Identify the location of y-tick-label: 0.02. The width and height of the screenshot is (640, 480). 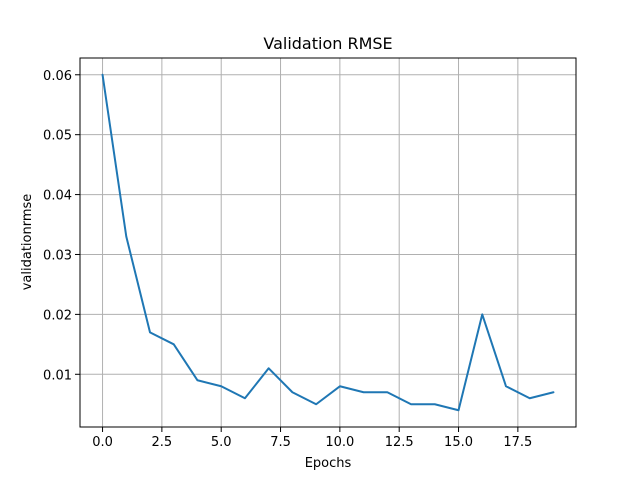
(57, 315).